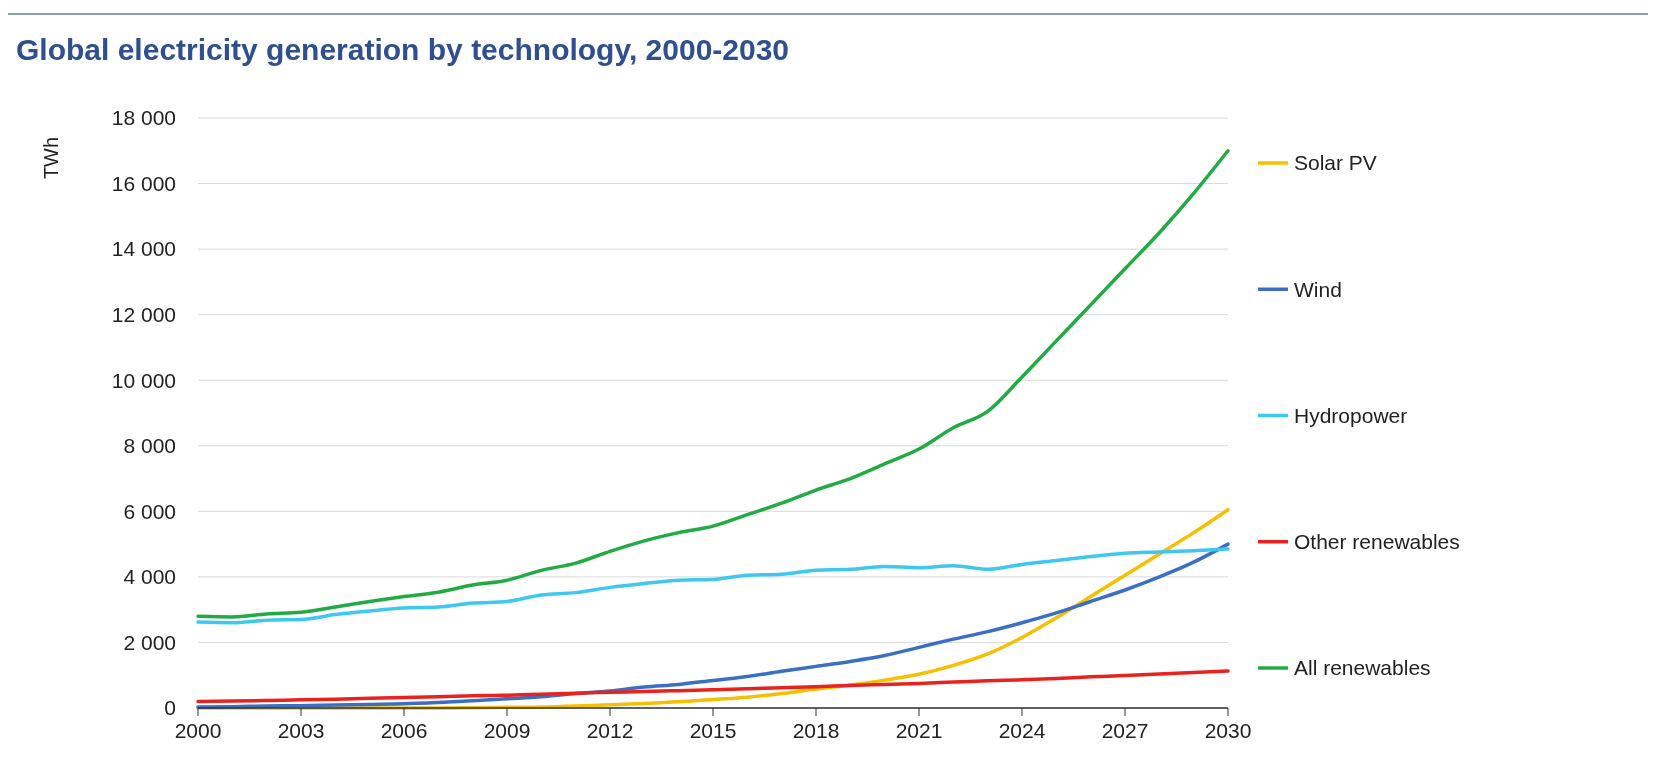 The width and height of the screenshot is (1657, 777). What do you see at coordinates (816, 730) in the screenshot?
I see `x-tick-label: 2018` at bounding box center [816, 730].